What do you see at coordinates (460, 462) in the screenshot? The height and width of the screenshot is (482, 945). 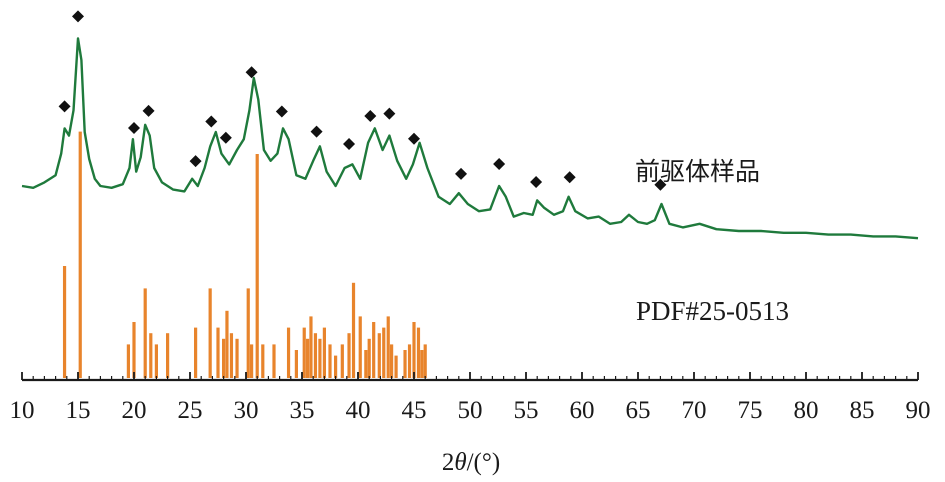 I see `x-axis-title-theta: θ` at bounding box center [460, 462].